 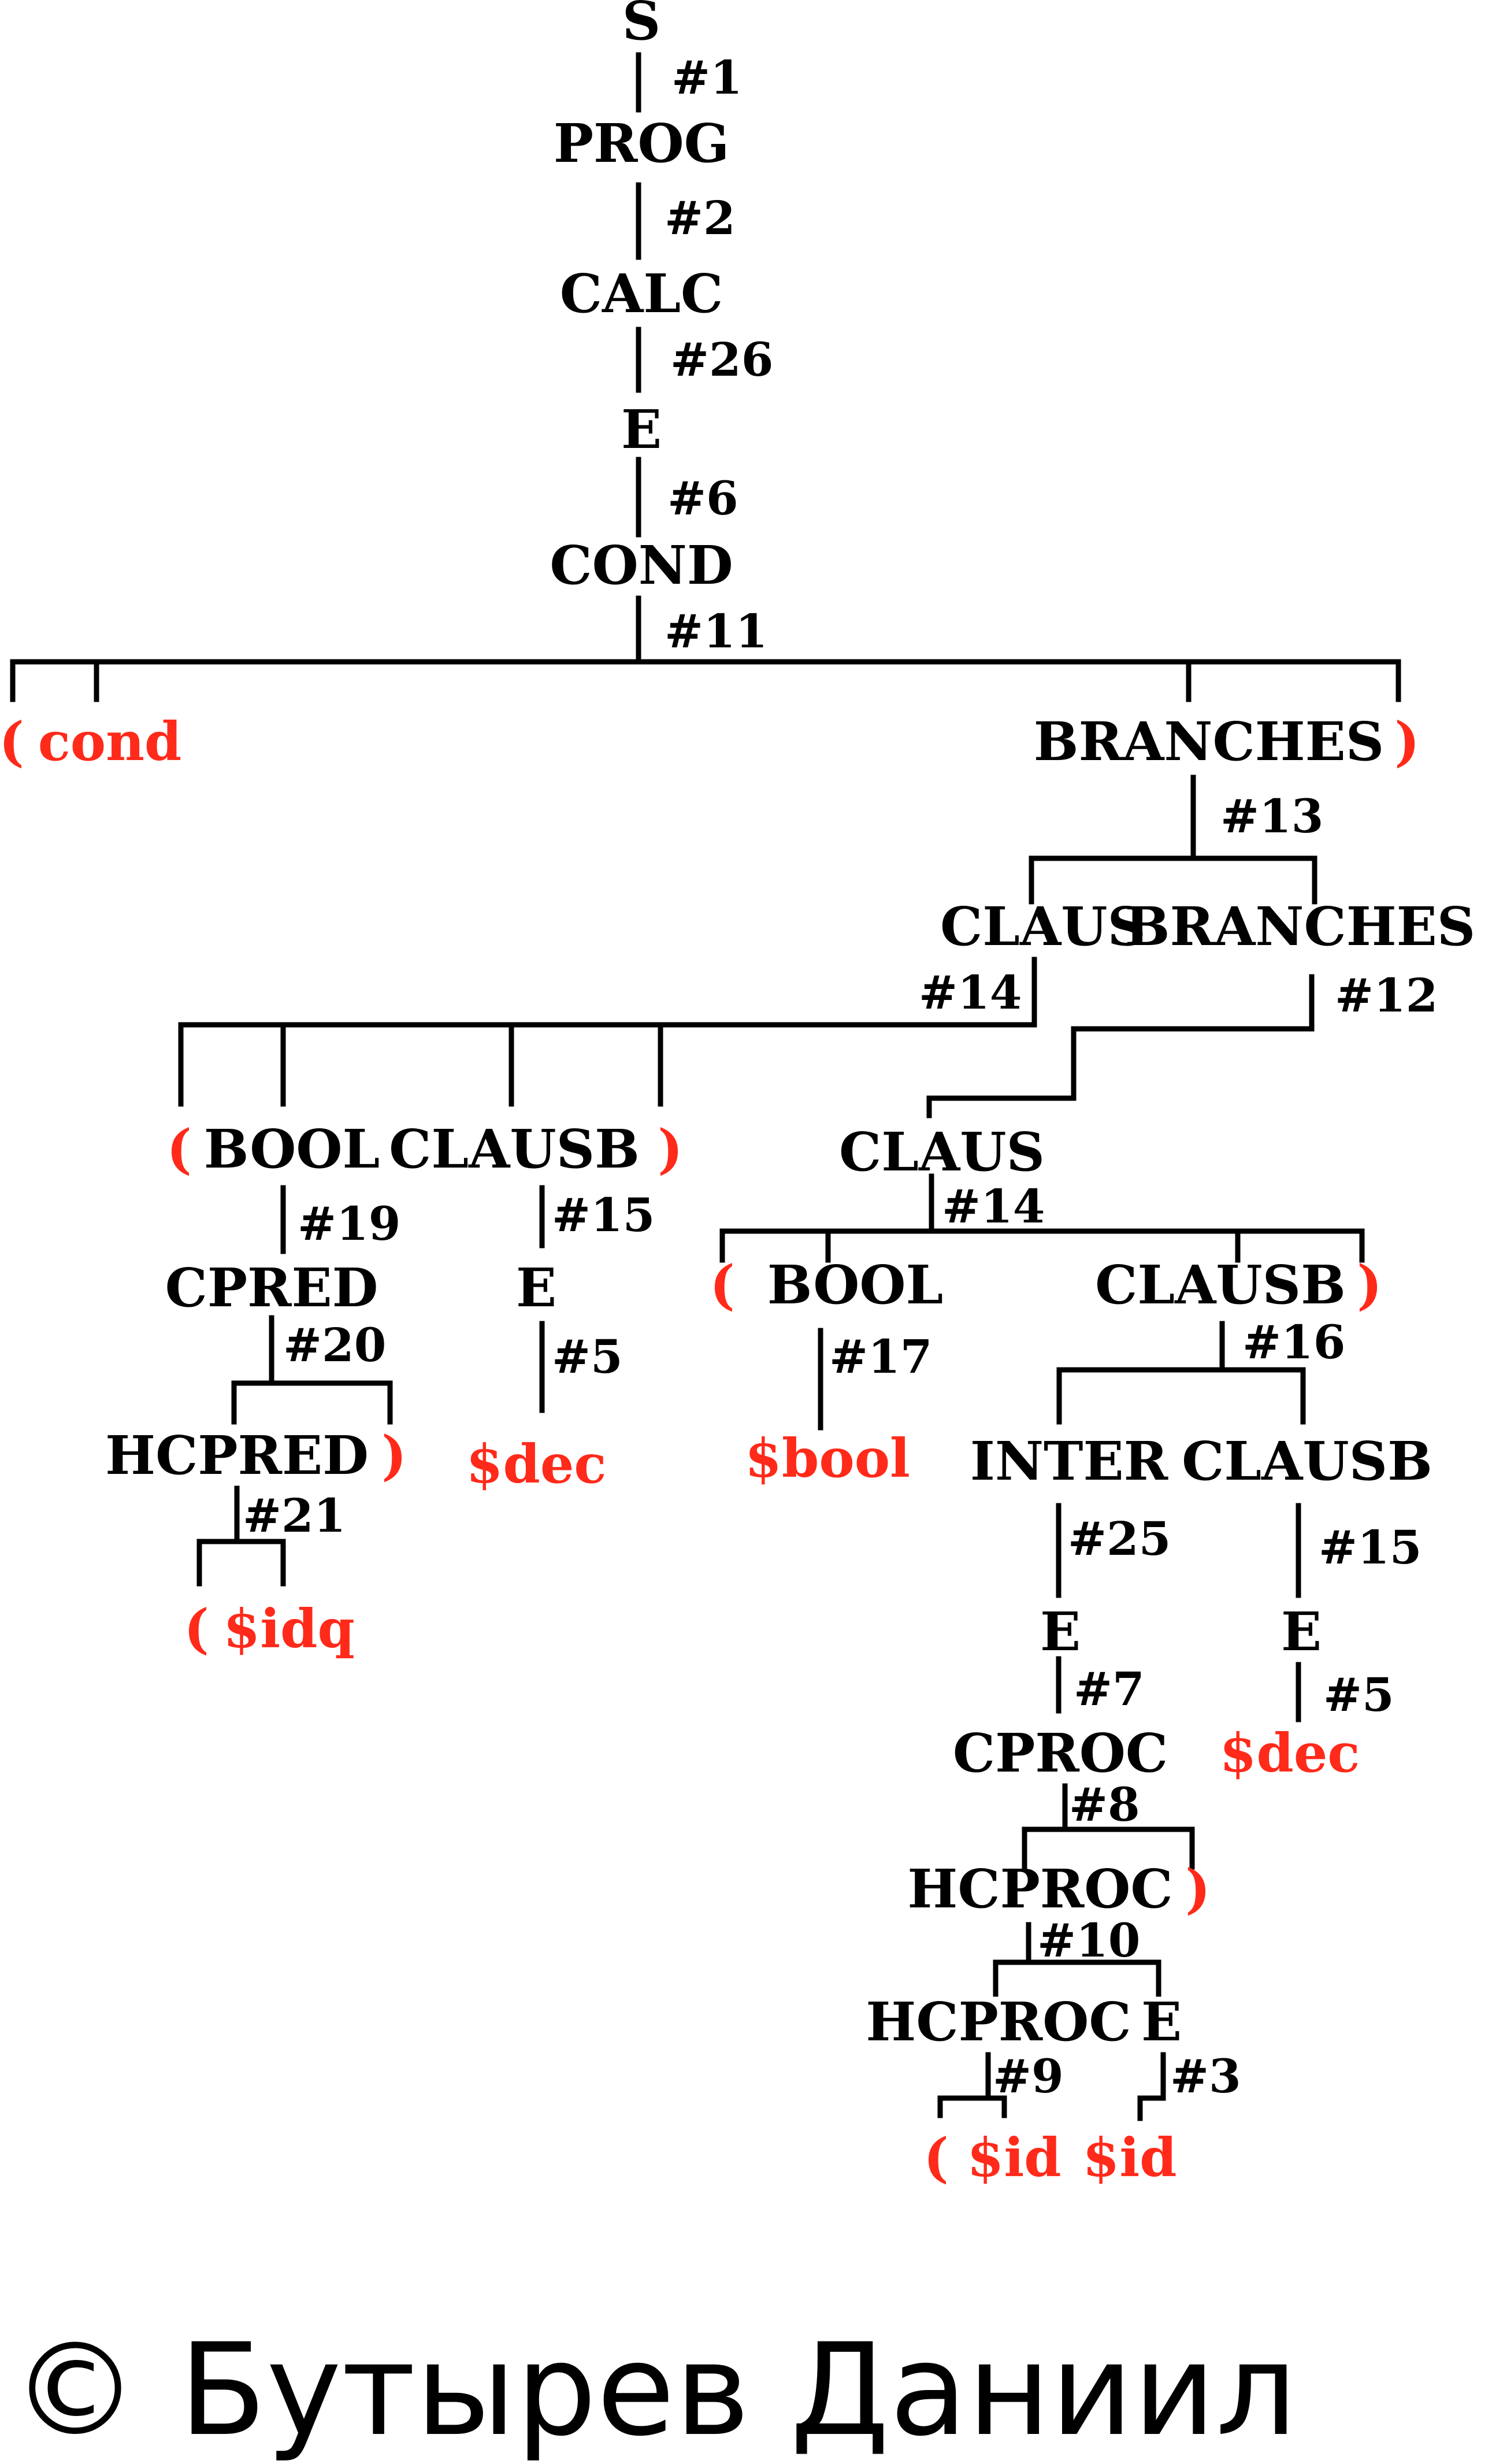 What do you see at coordinates (880, 1356) in the screenshot?
I see `rule-label: #17` at bounding box center [880, 1356].